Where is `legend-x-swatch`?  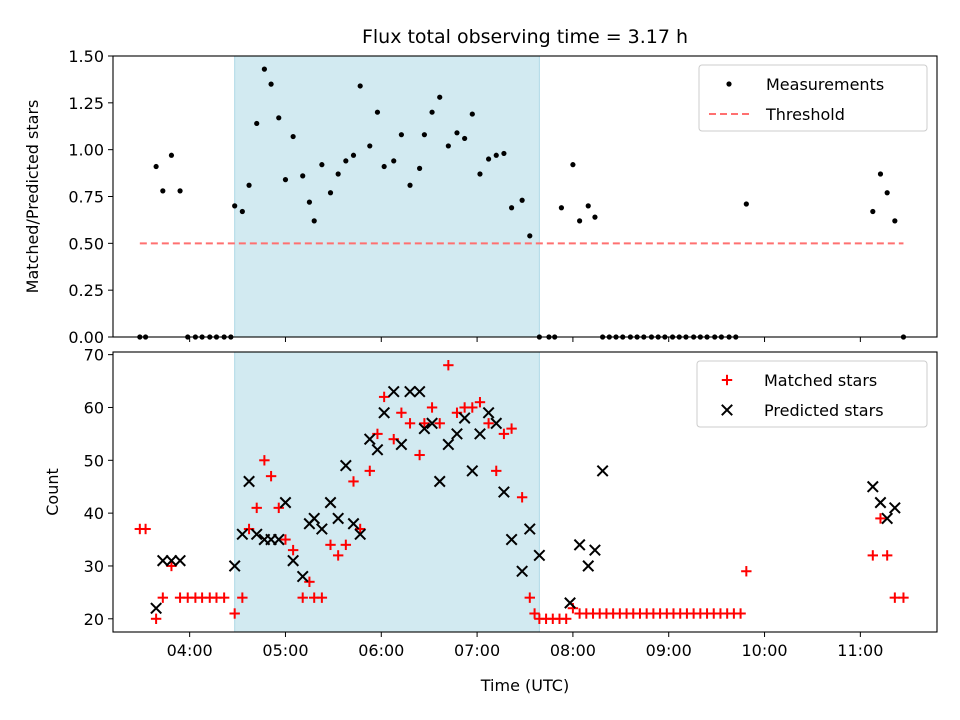
legend-x-swatch is located at coordinates (727, 410).